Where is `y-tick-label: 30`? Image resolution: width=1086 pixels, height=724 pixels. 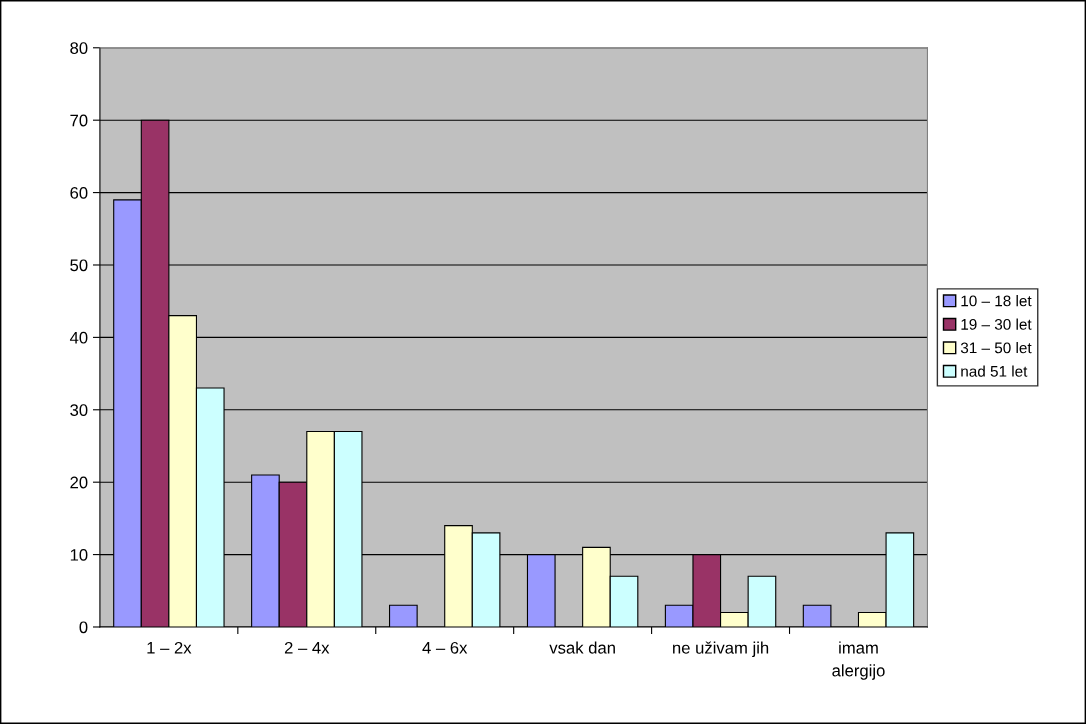 y-tick-label: 30 is located at coordinates (79, 410).